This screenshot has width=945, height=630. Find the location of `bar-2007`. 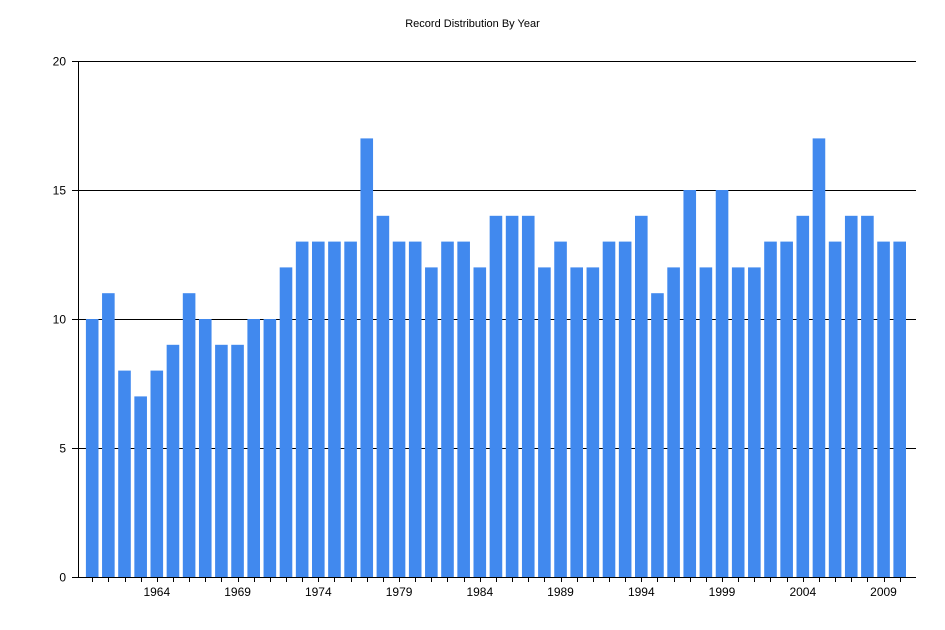

bar-2007 is located at coordinates (851, 396).